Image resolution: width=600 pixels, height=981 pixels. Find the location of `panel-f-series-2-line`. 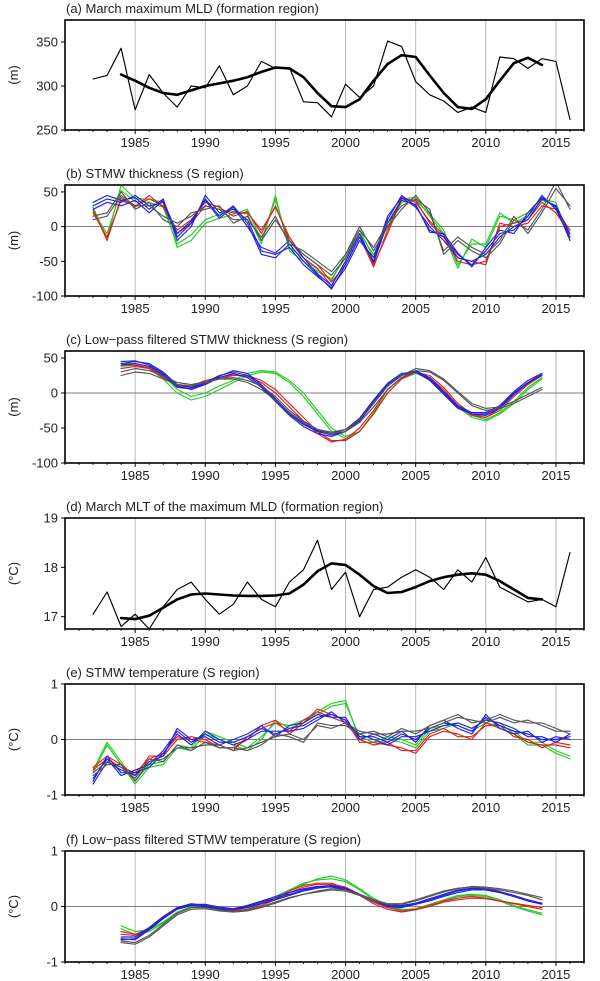

panel-f-series-2-line is located at coordinates (331, 905).